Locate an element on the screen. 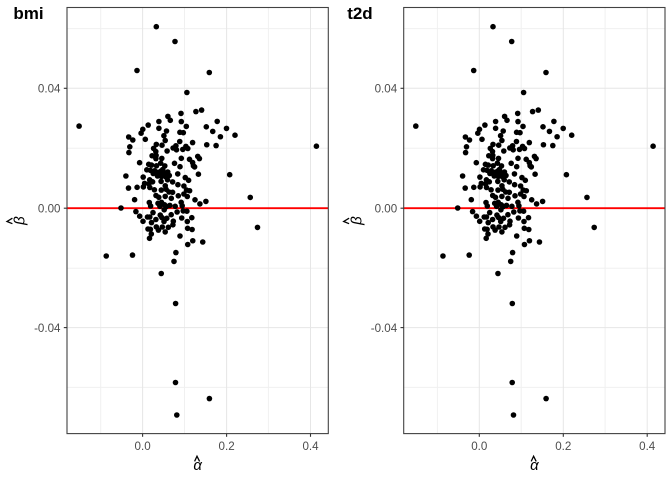 This screenshot has height=485, width=672. svg-text: bmi is located at coordinates (28, 13).